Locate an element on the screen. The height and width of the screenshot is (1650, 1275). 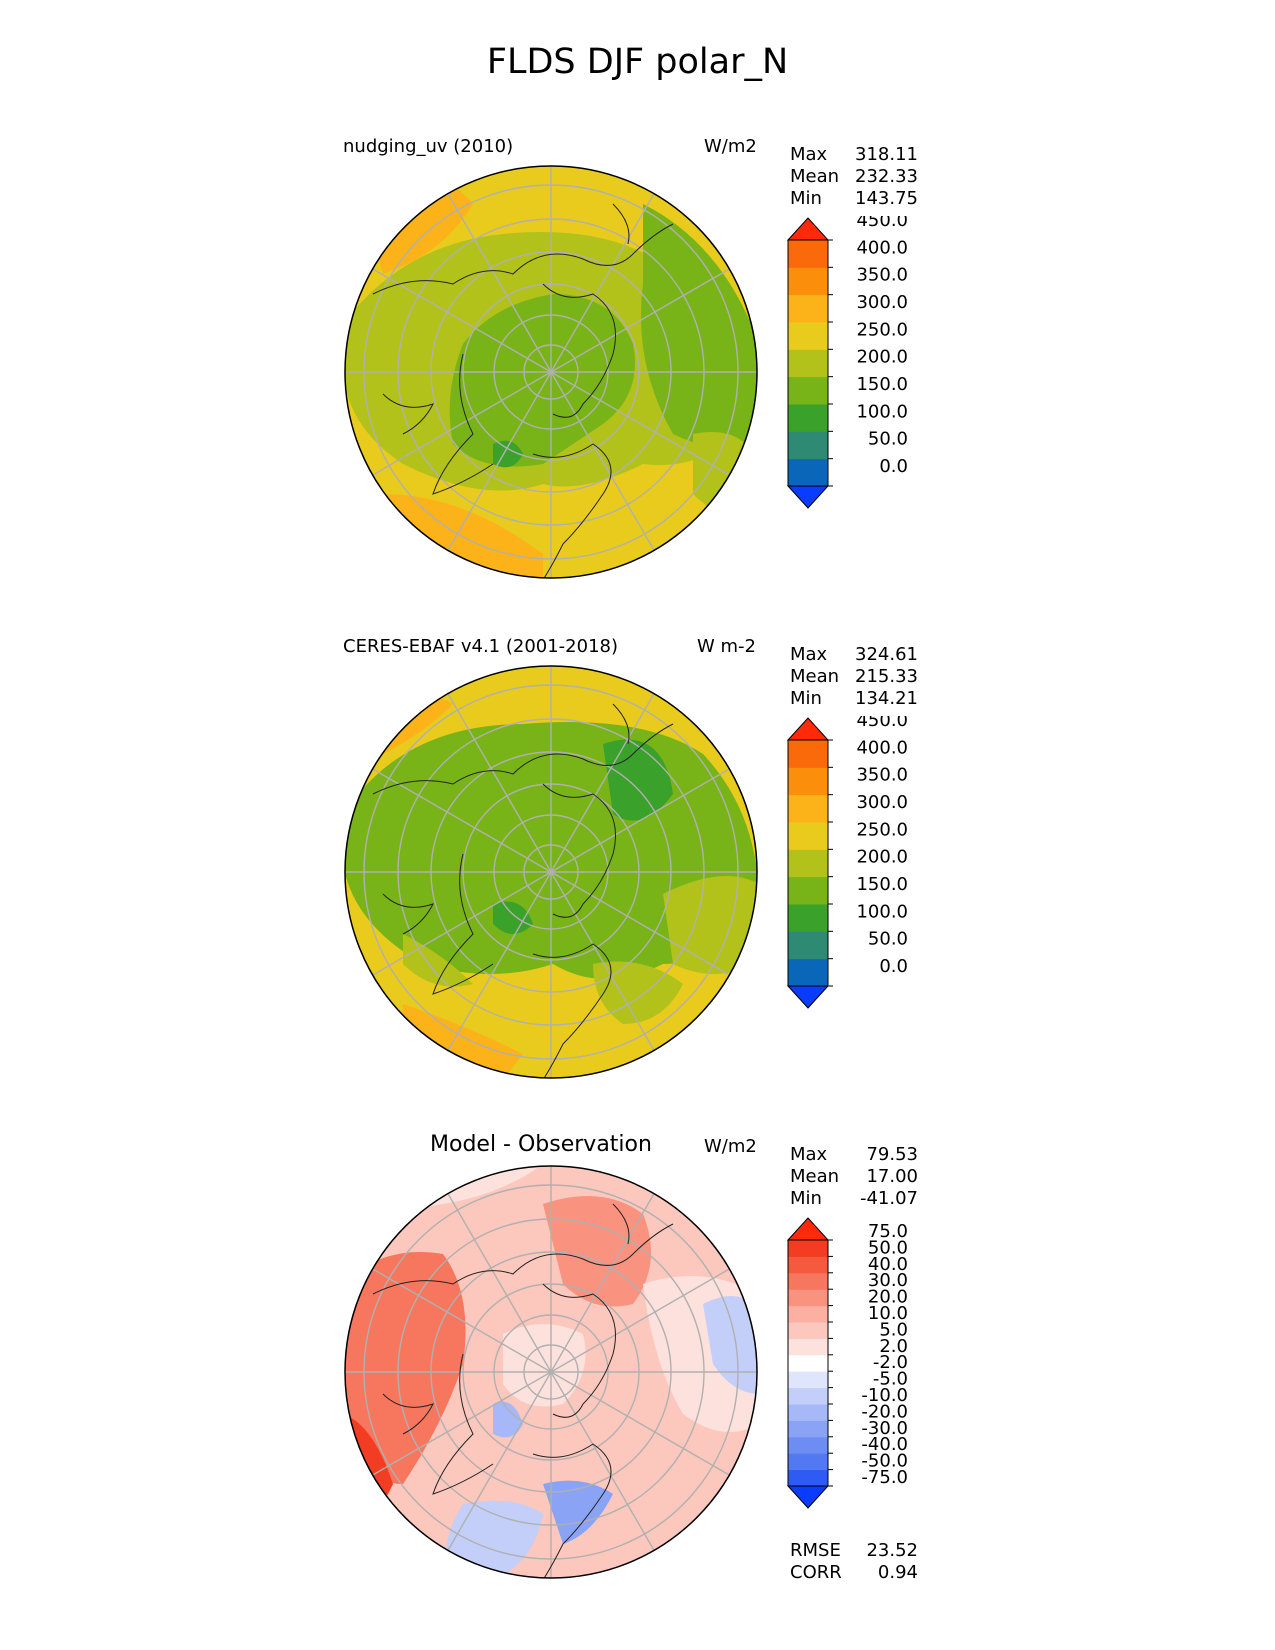
panel-stats: Max 318.11 Mean 232.33 Min 143.75 is located at coordinates (854, 177).